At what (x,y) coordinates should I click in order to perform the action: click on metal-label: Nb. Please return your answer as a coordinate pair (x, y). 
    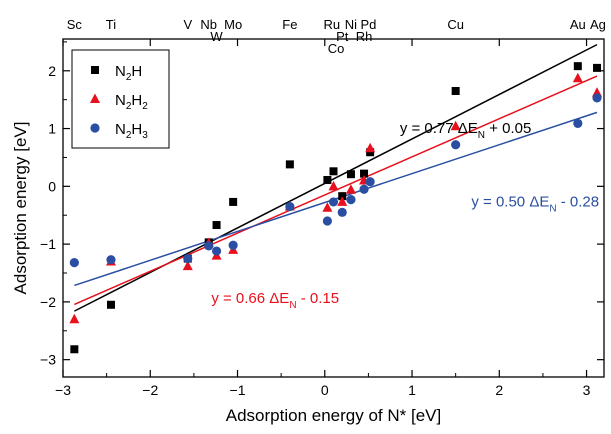
    Looking at the image, I should click on (208, 24).